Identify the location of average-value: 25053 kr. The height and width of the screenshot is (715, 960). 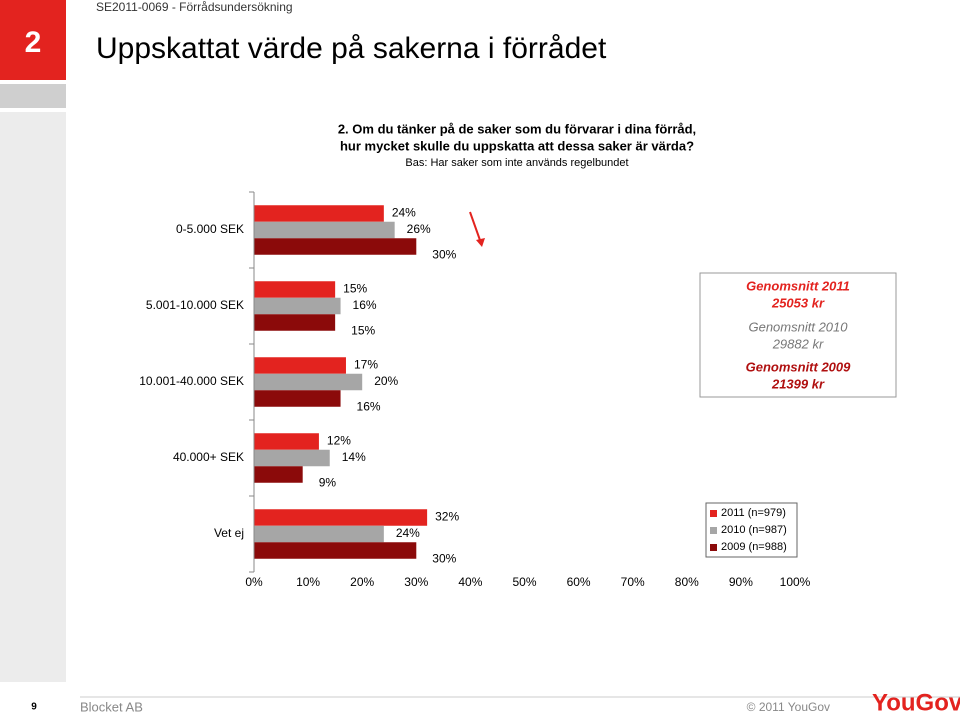
(798, 302).